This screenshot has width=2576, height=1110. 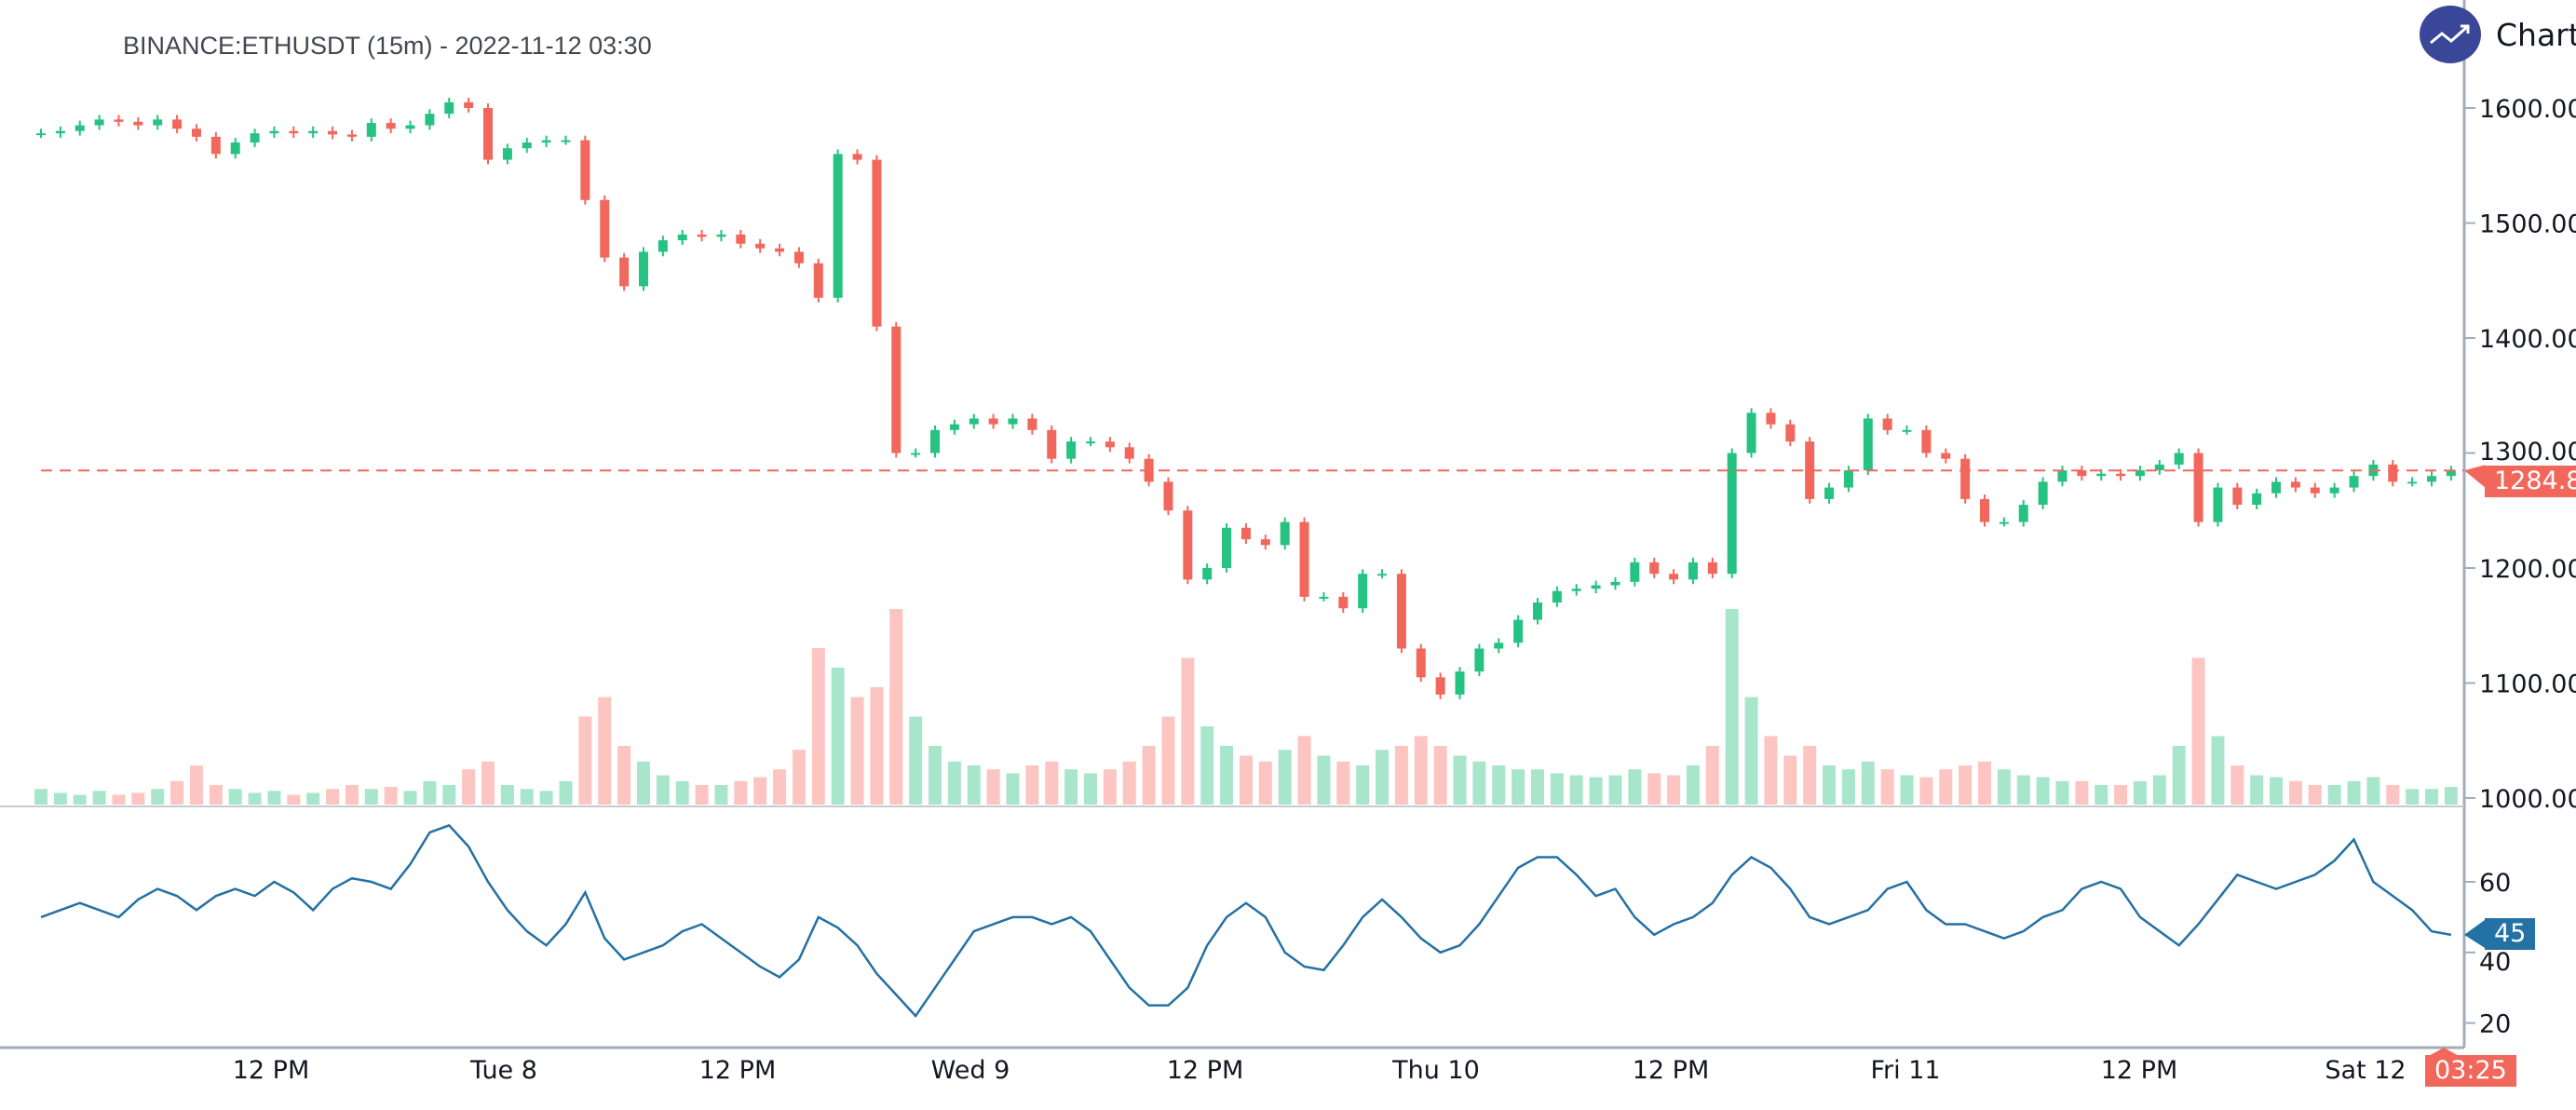 I want to click on price-tick-label: 1000.00, so click(x=2527, y=799).